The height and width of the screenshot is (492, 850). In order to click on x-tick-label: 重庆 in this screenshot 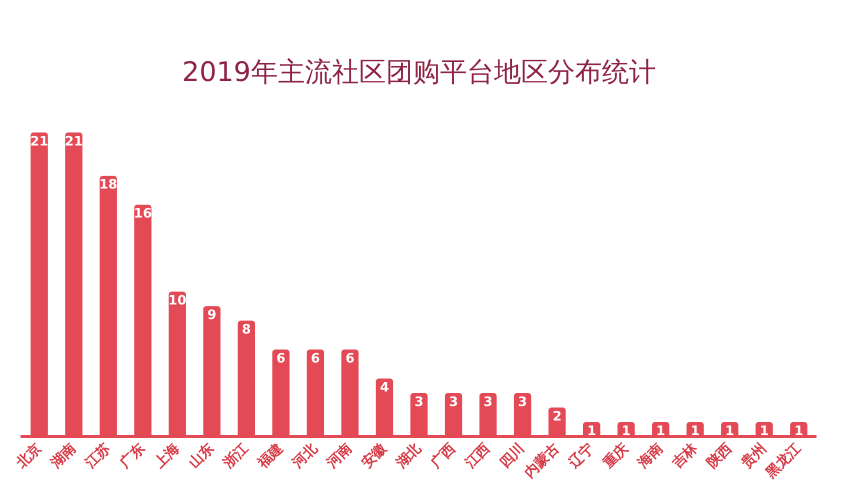, I will do `click(615, 456)`.